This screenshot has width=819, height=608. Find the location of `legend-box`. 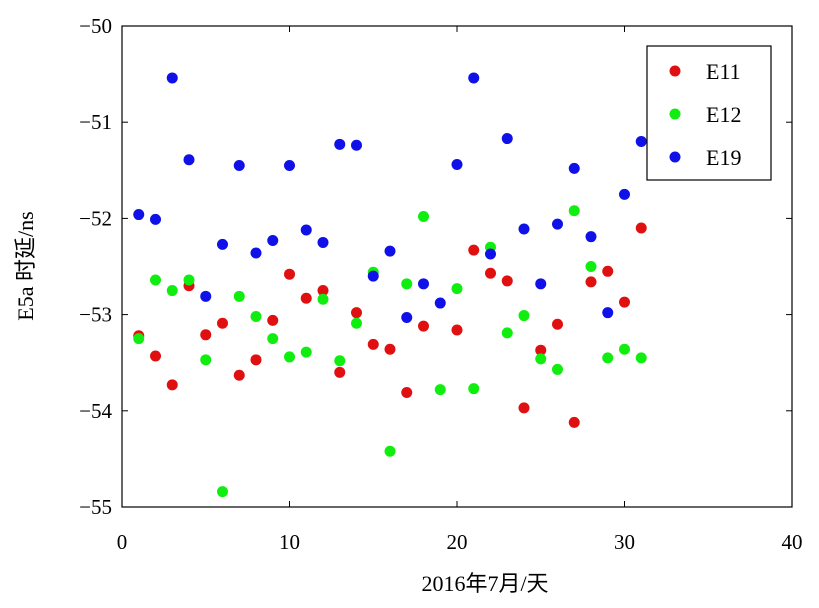

legend-box is located at coordinates (709, 113).